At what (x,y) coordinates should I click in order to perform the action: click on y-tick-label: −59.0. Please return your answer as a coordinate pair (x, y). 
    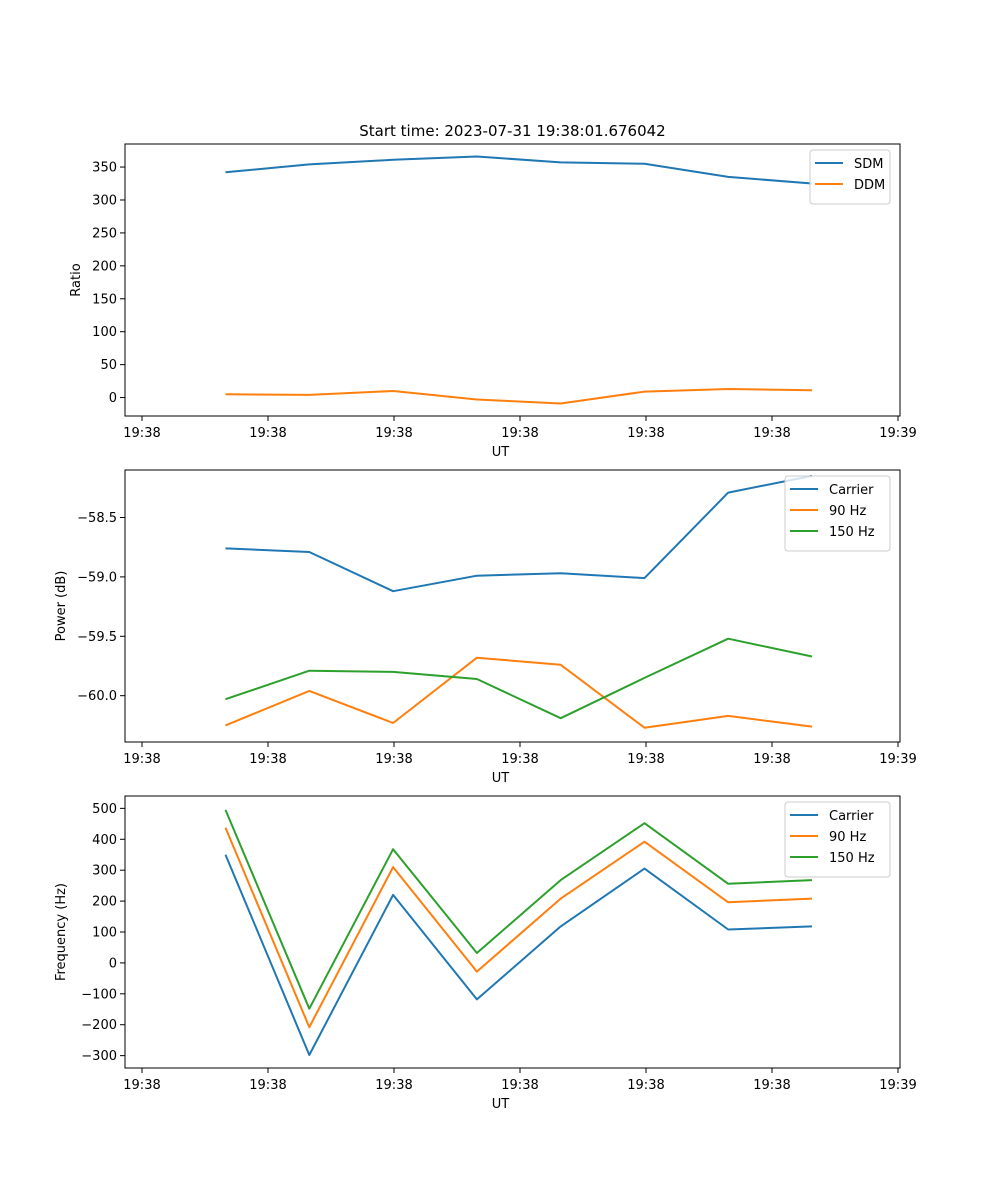
    Looking at the image, I should click on (97, 577).